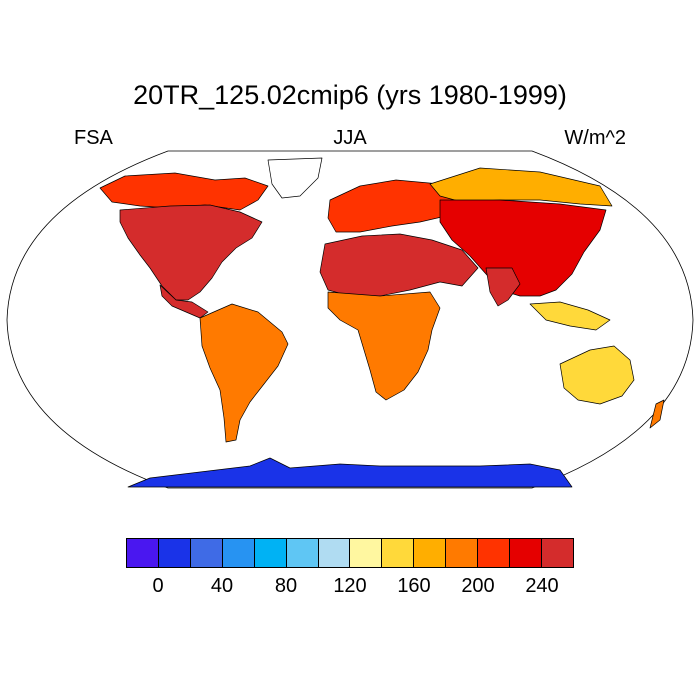 Image resolution: width=700 pixels, height=700 pixels. Describe the element at coordinates (350, 472) in the screenshot. I see `land-antarctica` at that location.